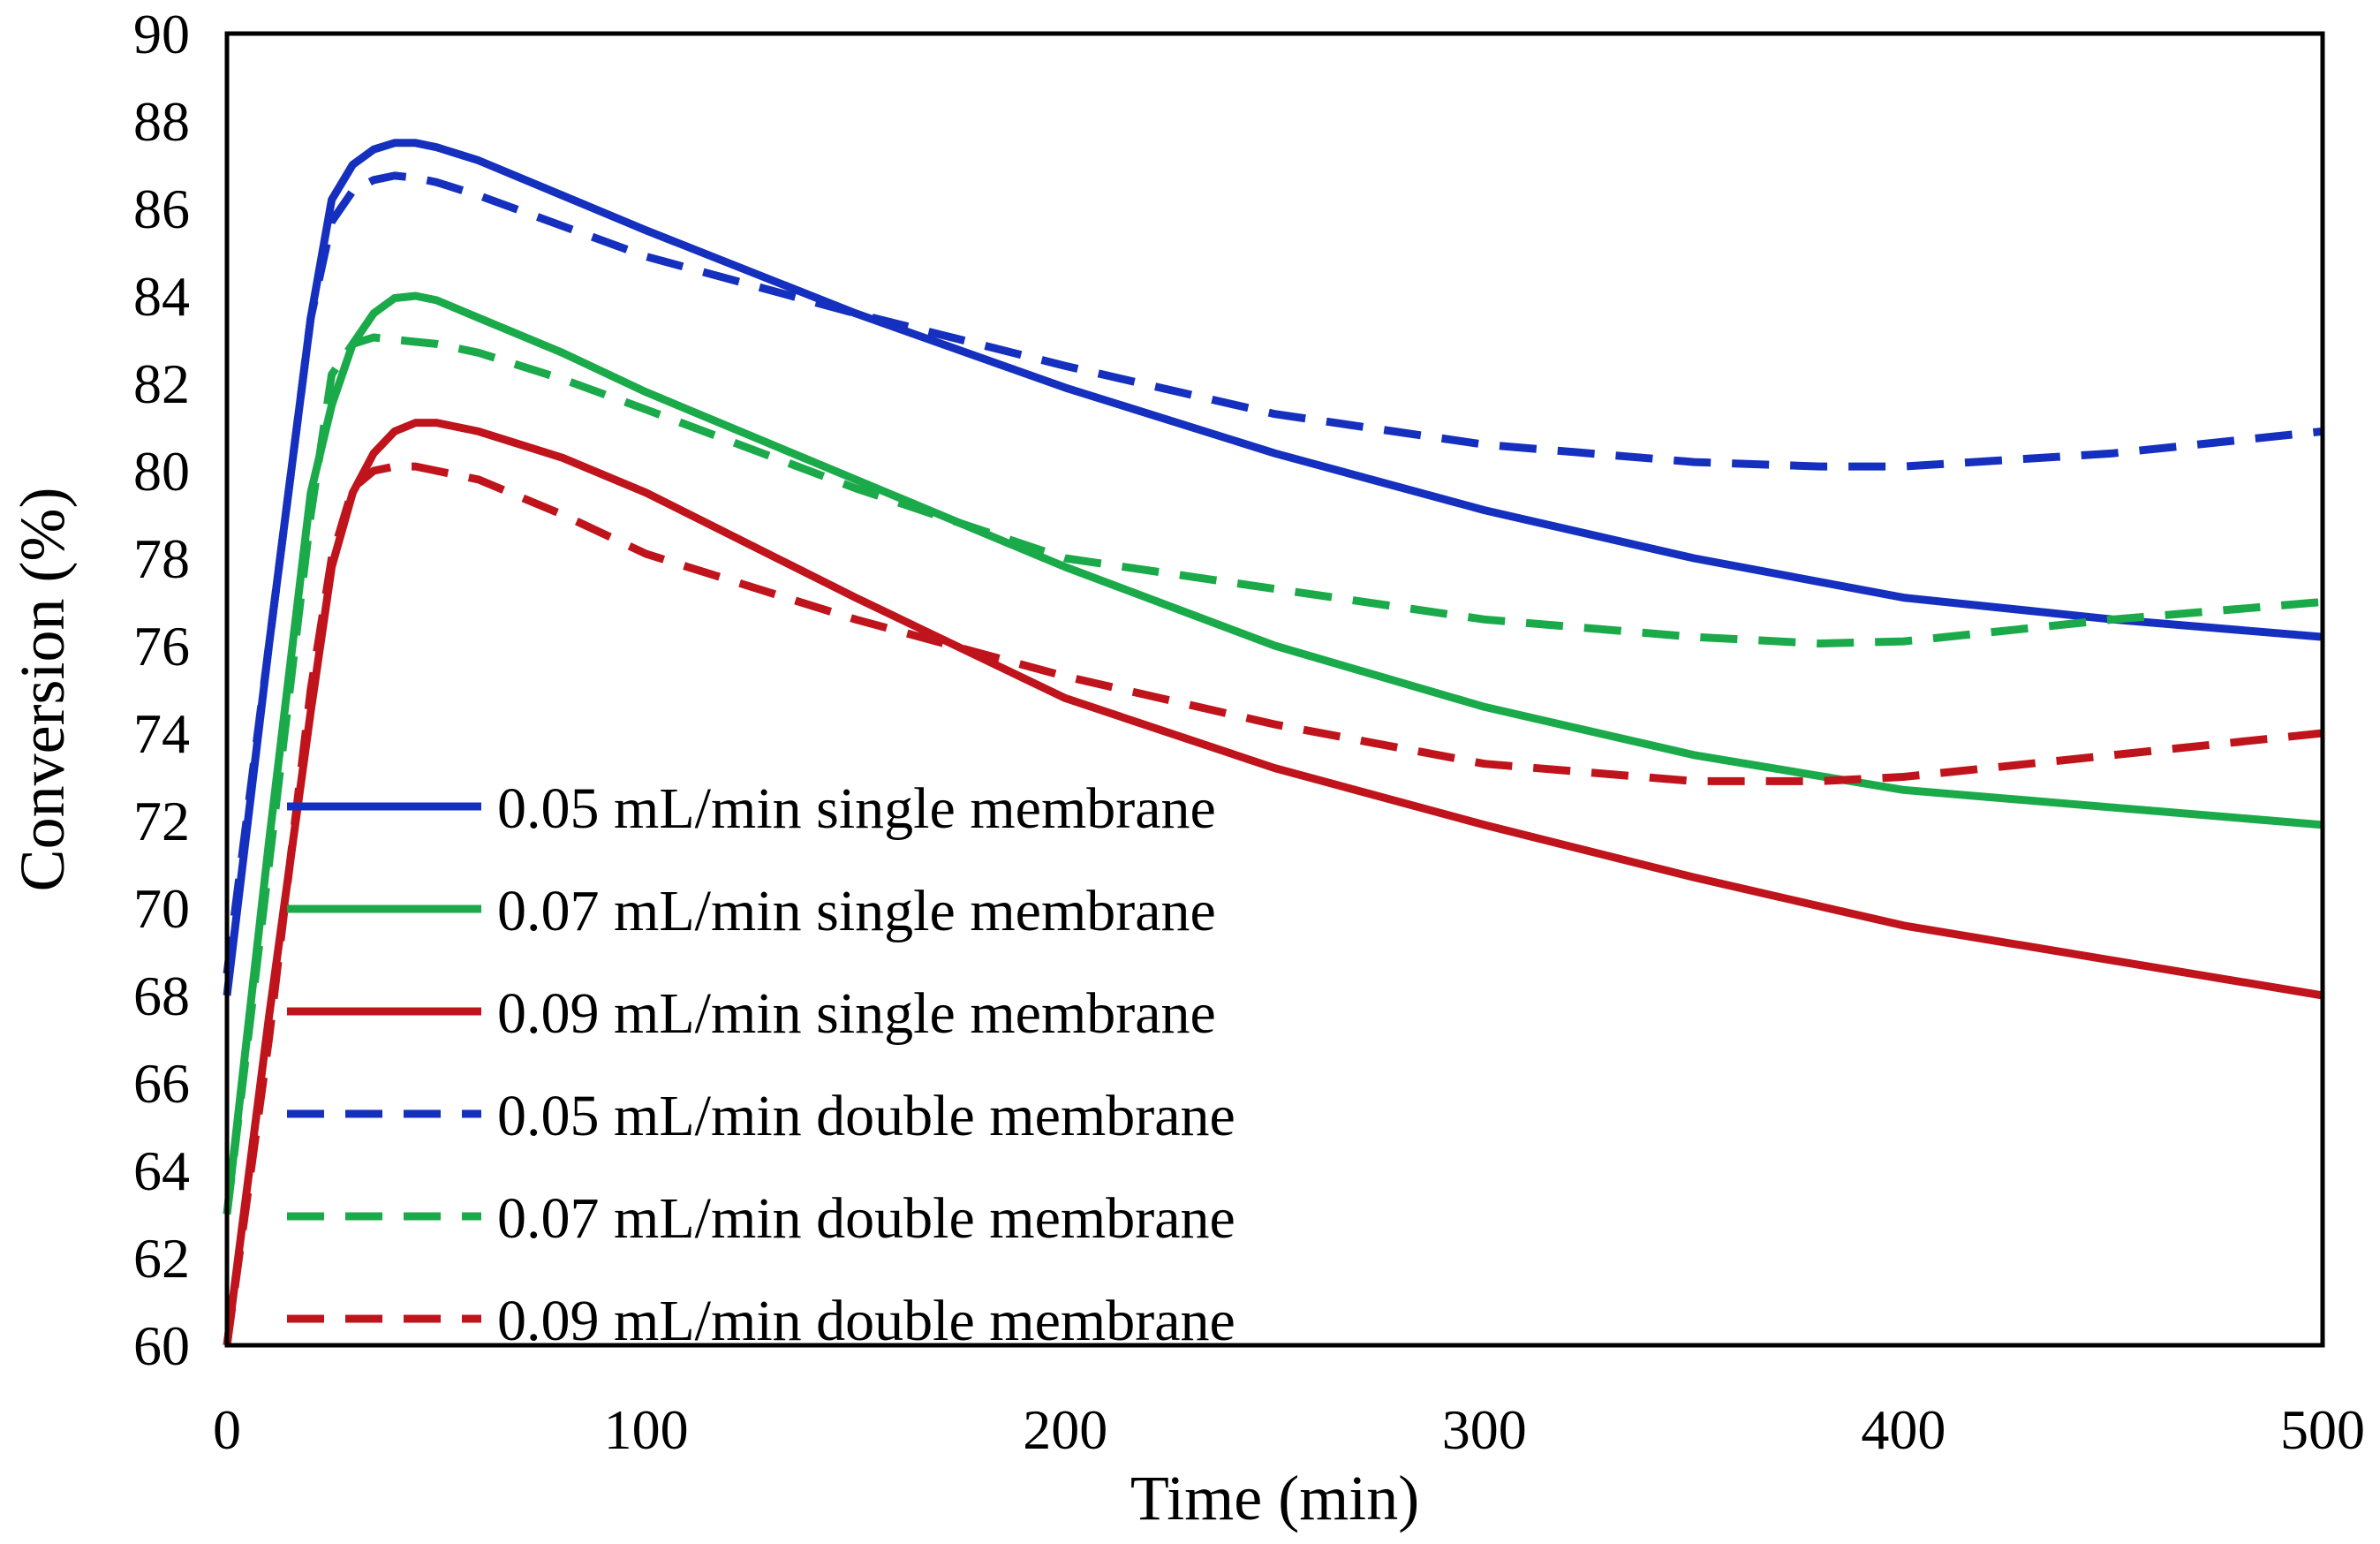  What do you see at coordinates (1484, 1429) in the screenshot?
I see `x-tick-label: 300` at bounding box center [1484, 1429].